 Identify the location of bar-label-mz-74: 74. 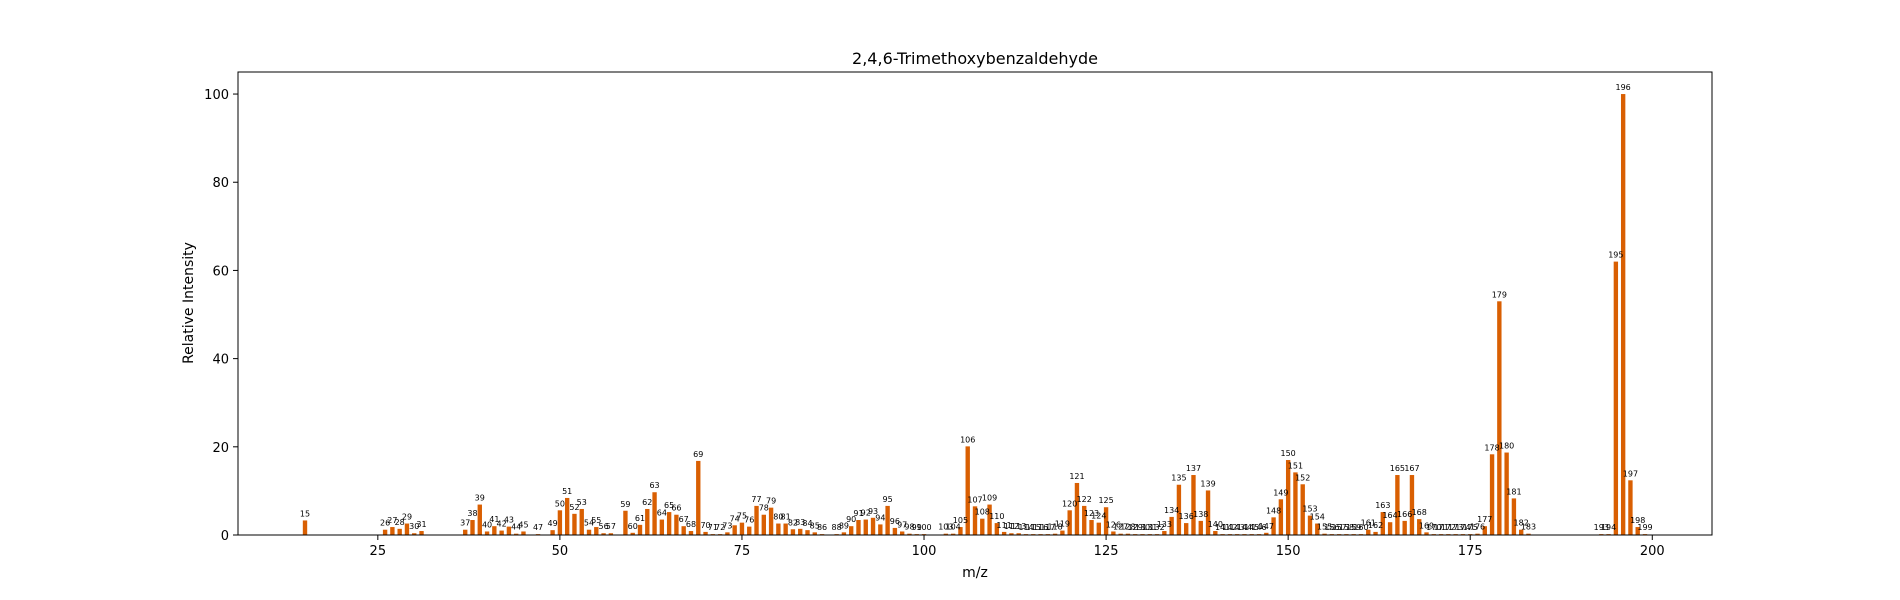
(735, 518).